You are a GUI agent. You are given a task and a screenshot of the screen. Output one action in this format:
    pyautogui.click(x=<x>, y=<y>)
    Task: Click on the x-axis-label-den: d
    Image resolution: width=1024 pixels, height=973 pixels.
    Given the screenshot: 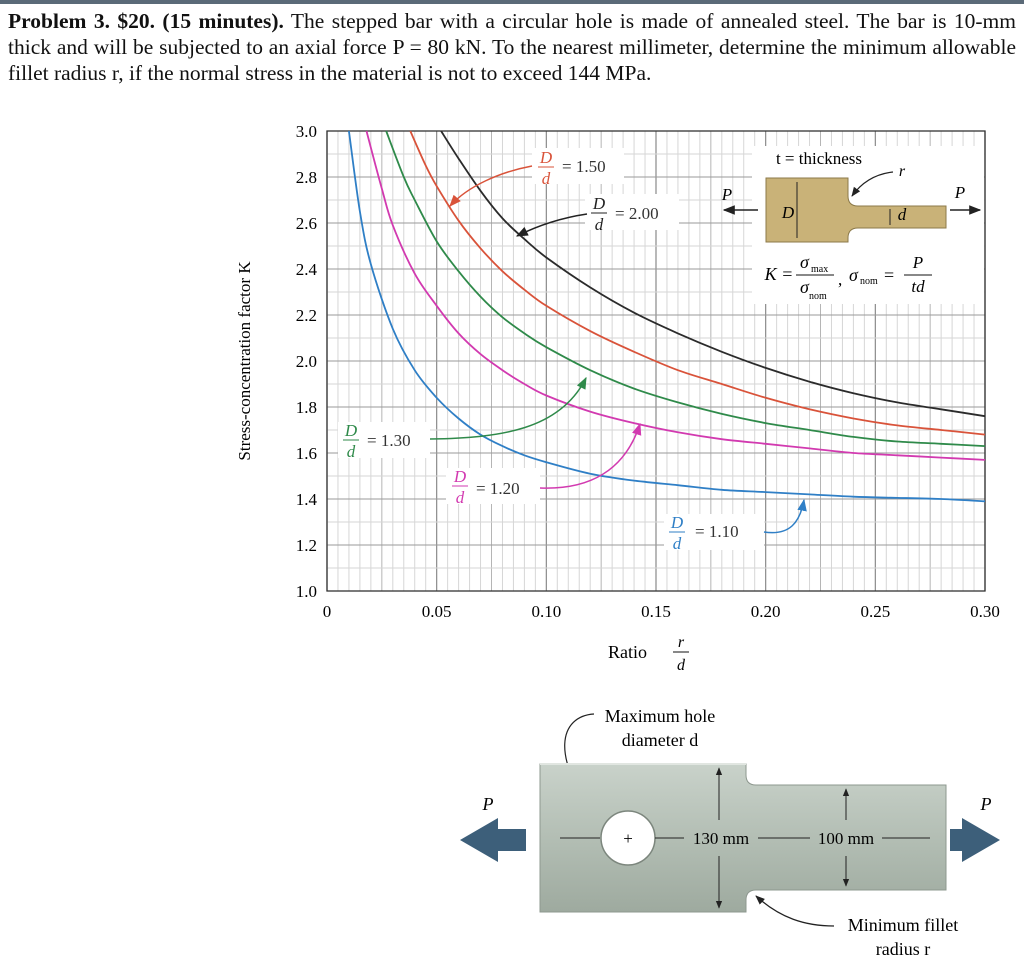 What is the action you would take?
    pyautogui.click(x=681, y=665)
    